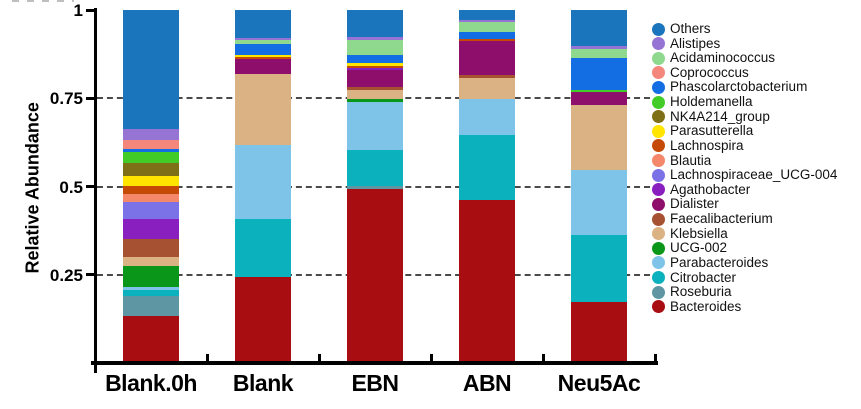  What do you see at coordinates (263, 109) in the screenshot?
I see `bar-segment-Blank-Klebsiella` at bounding box center [263, 109].